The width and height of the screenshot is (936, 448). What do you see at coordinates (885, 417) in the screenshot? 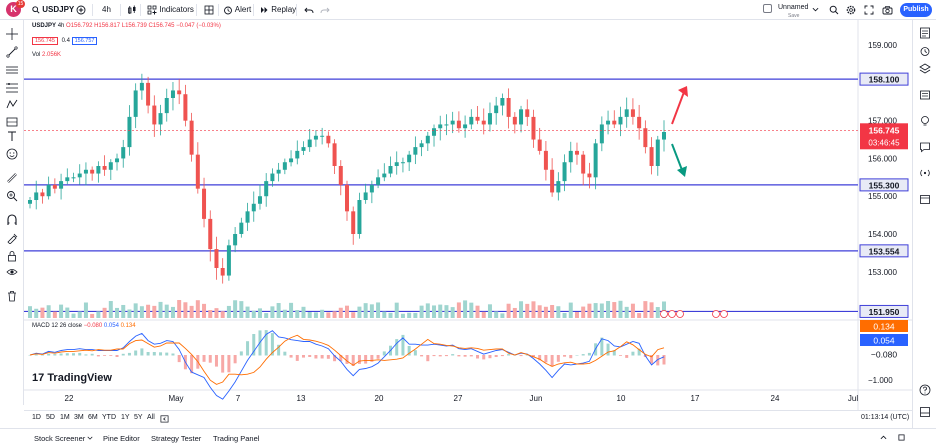
I see `utc-clock: 01:13:14 (UTC)` at bounding box center [885, 417].